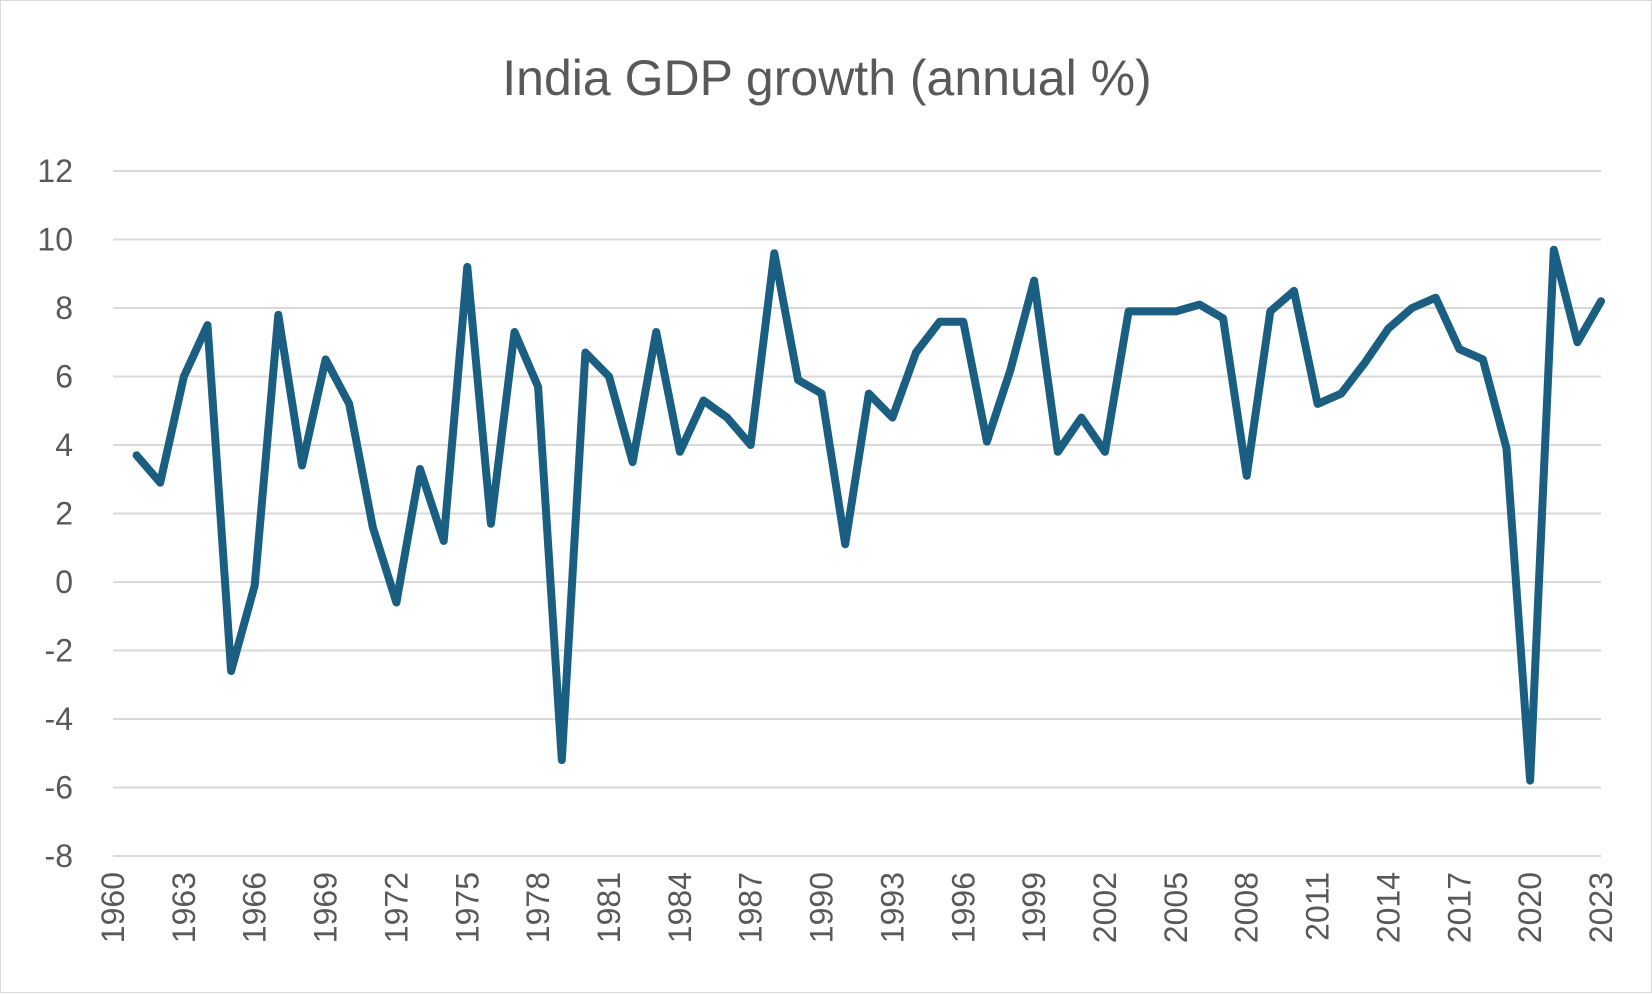 The image size is (1652, 994). Describe the element at coordinates (64, 308) in the screenshot. I see `y-tick-label: 8` at that location.